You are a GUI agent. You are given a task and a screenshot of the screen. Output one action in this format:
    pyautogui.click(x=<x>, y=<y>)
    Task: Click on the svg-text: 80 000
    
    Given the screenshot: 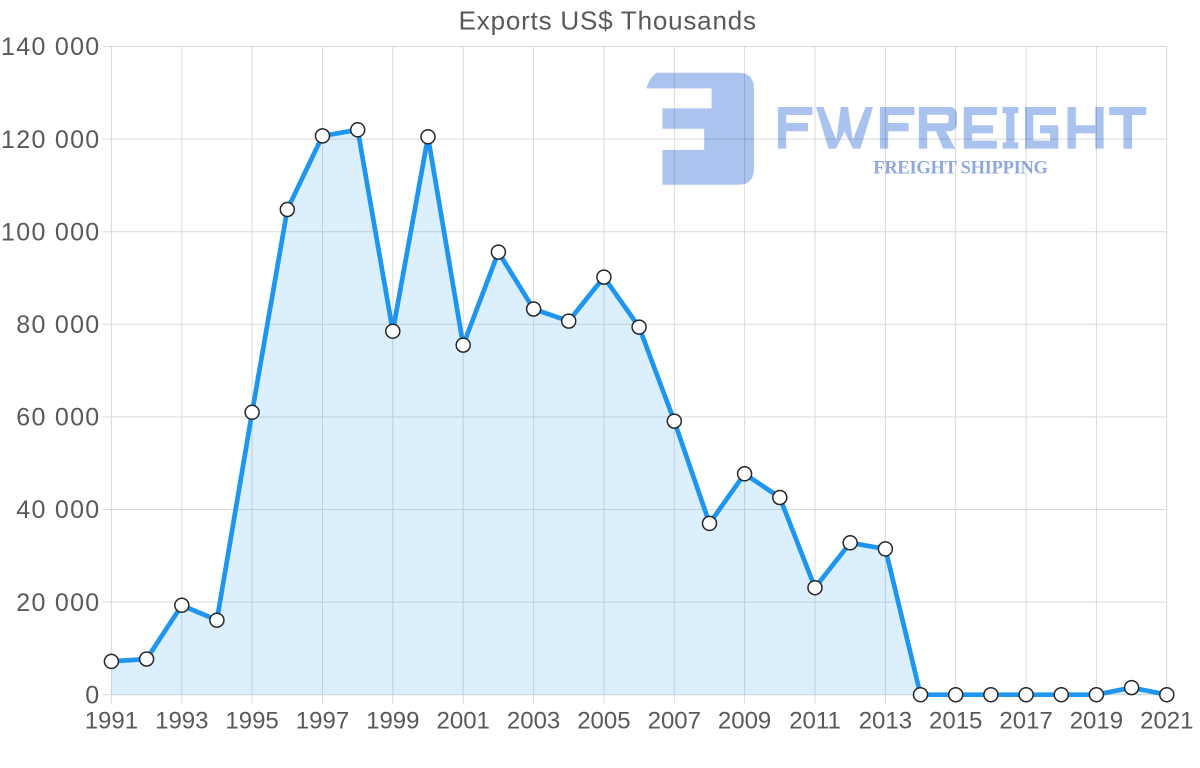 What is the action you would take?
    pyautogui.click(x=58, y=325)
    